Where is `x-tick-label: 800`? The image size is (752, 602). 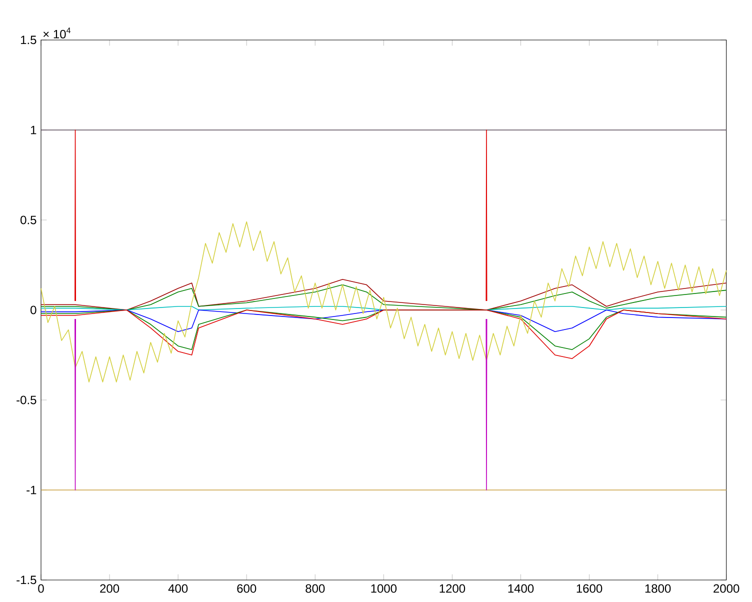
x-tick-label: 800 is located at coordinates (315, 588).